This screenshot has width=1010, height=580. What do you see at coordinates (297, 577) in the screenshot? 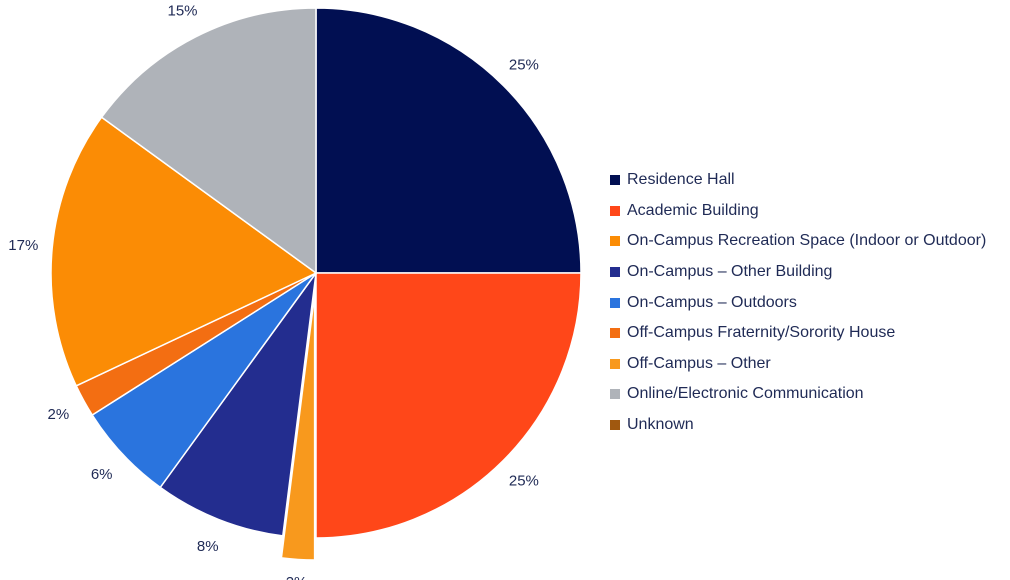
I see `data-label-off-campus-other: 2%` at bounding box center [297, 577].